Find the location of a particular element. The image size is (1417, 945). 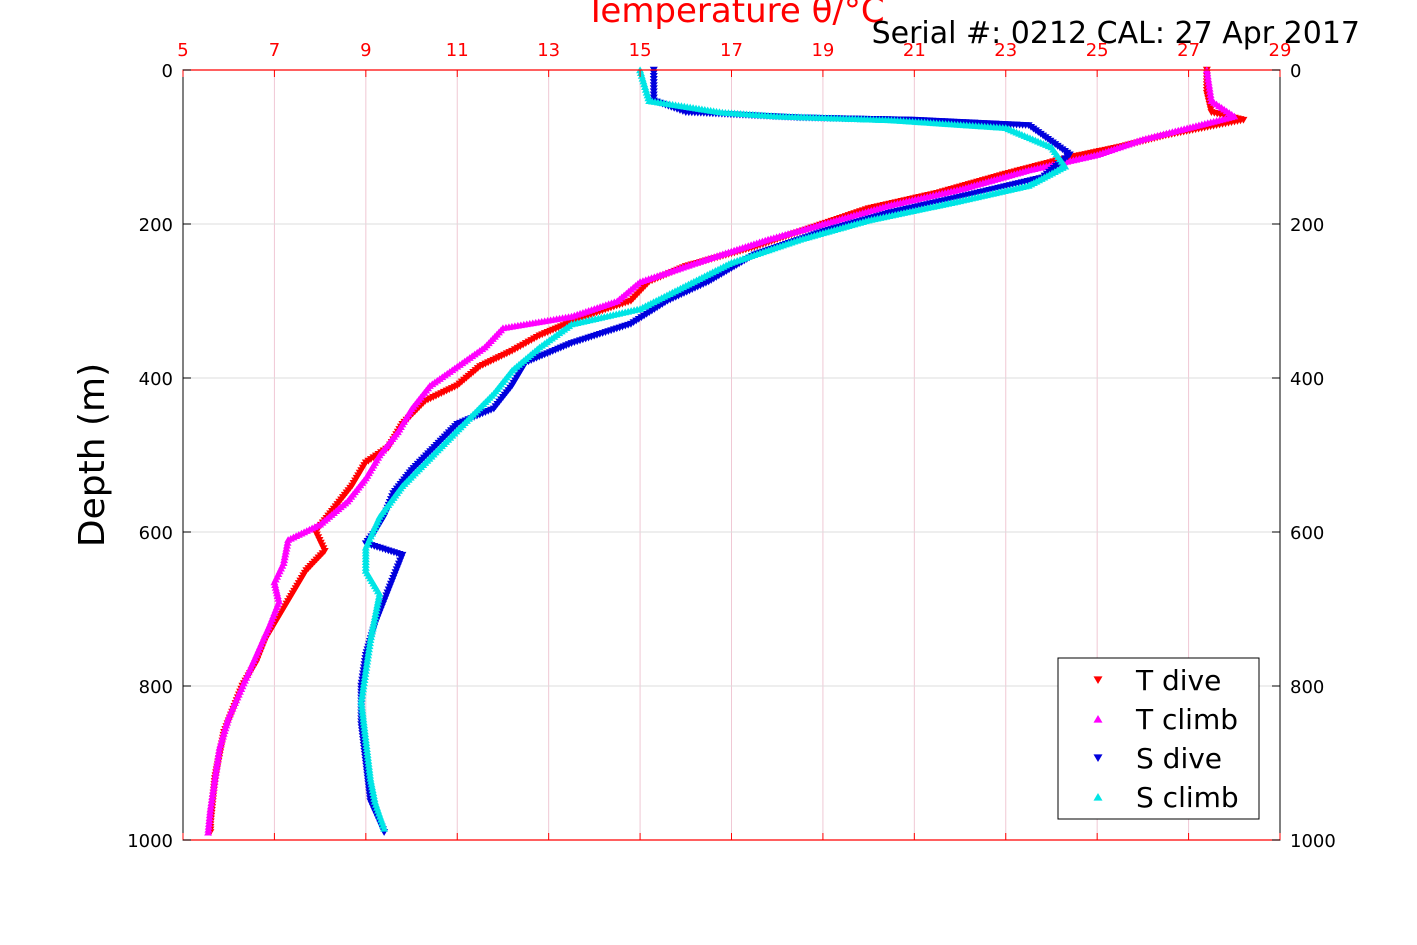

y-tick-label-left: 600 is located at coordinates (156, 533).